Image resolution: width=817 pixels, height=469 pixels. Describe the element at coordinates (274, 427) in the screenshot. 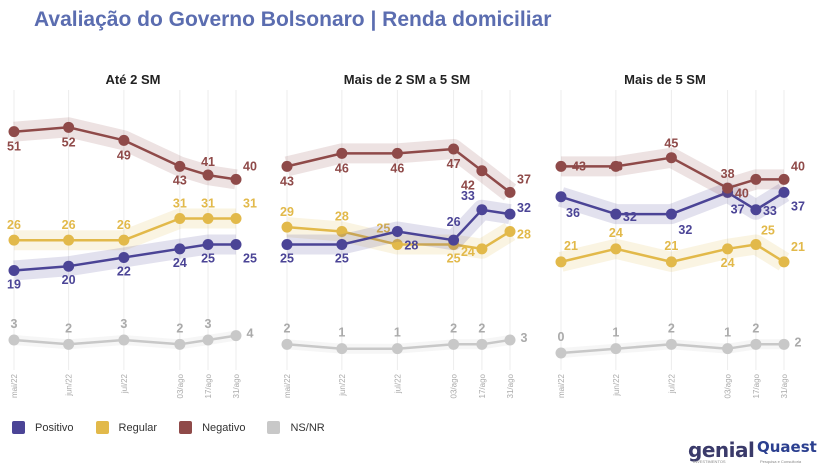

I see `legend-swatch-nsnr` at that location.